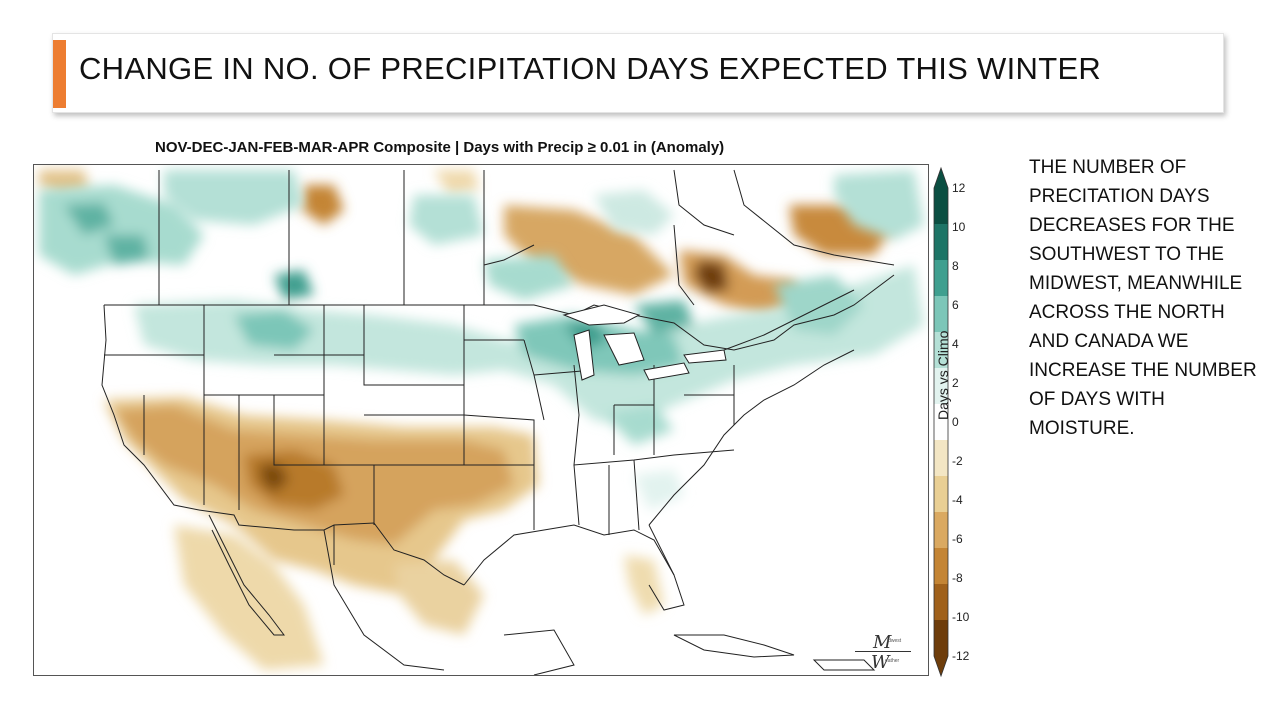 This screenshot has width=1280, height=720. I want to click on colorbar-tick-label: 10, so click(959, 227).